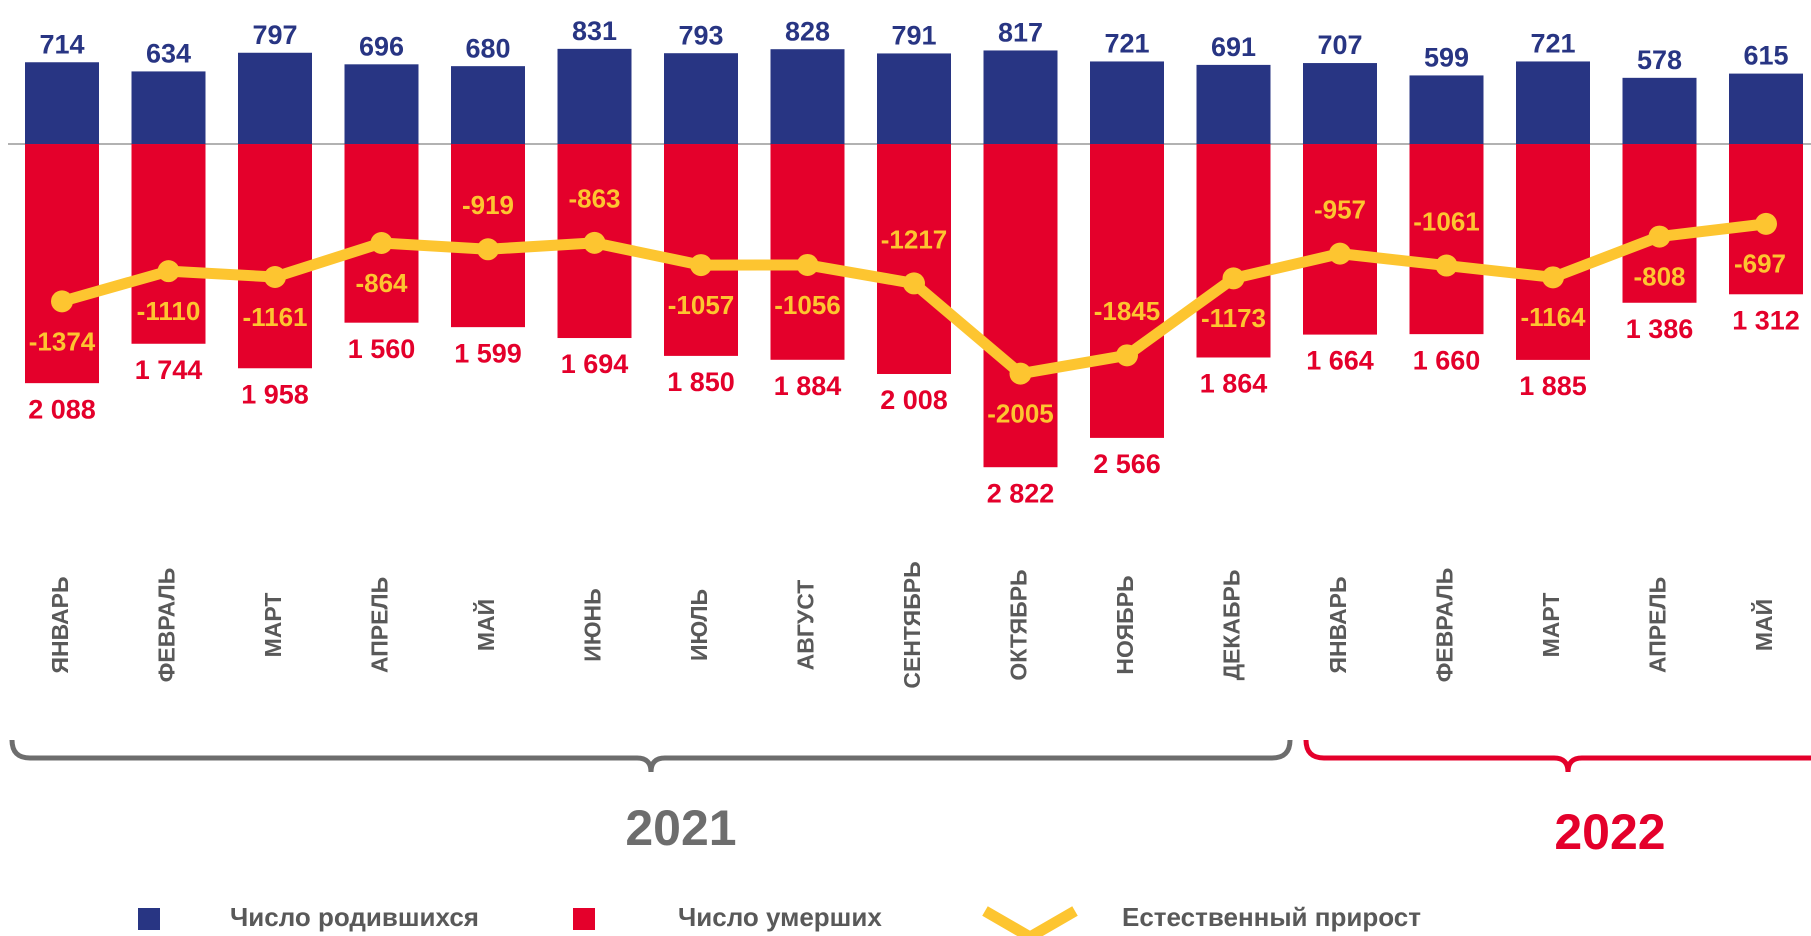 The image size is (1811, 936). What do you see at coordinates (169, 370) in the screenshot?
I see `death-label: 1 744` at bounding box center [169, 370].